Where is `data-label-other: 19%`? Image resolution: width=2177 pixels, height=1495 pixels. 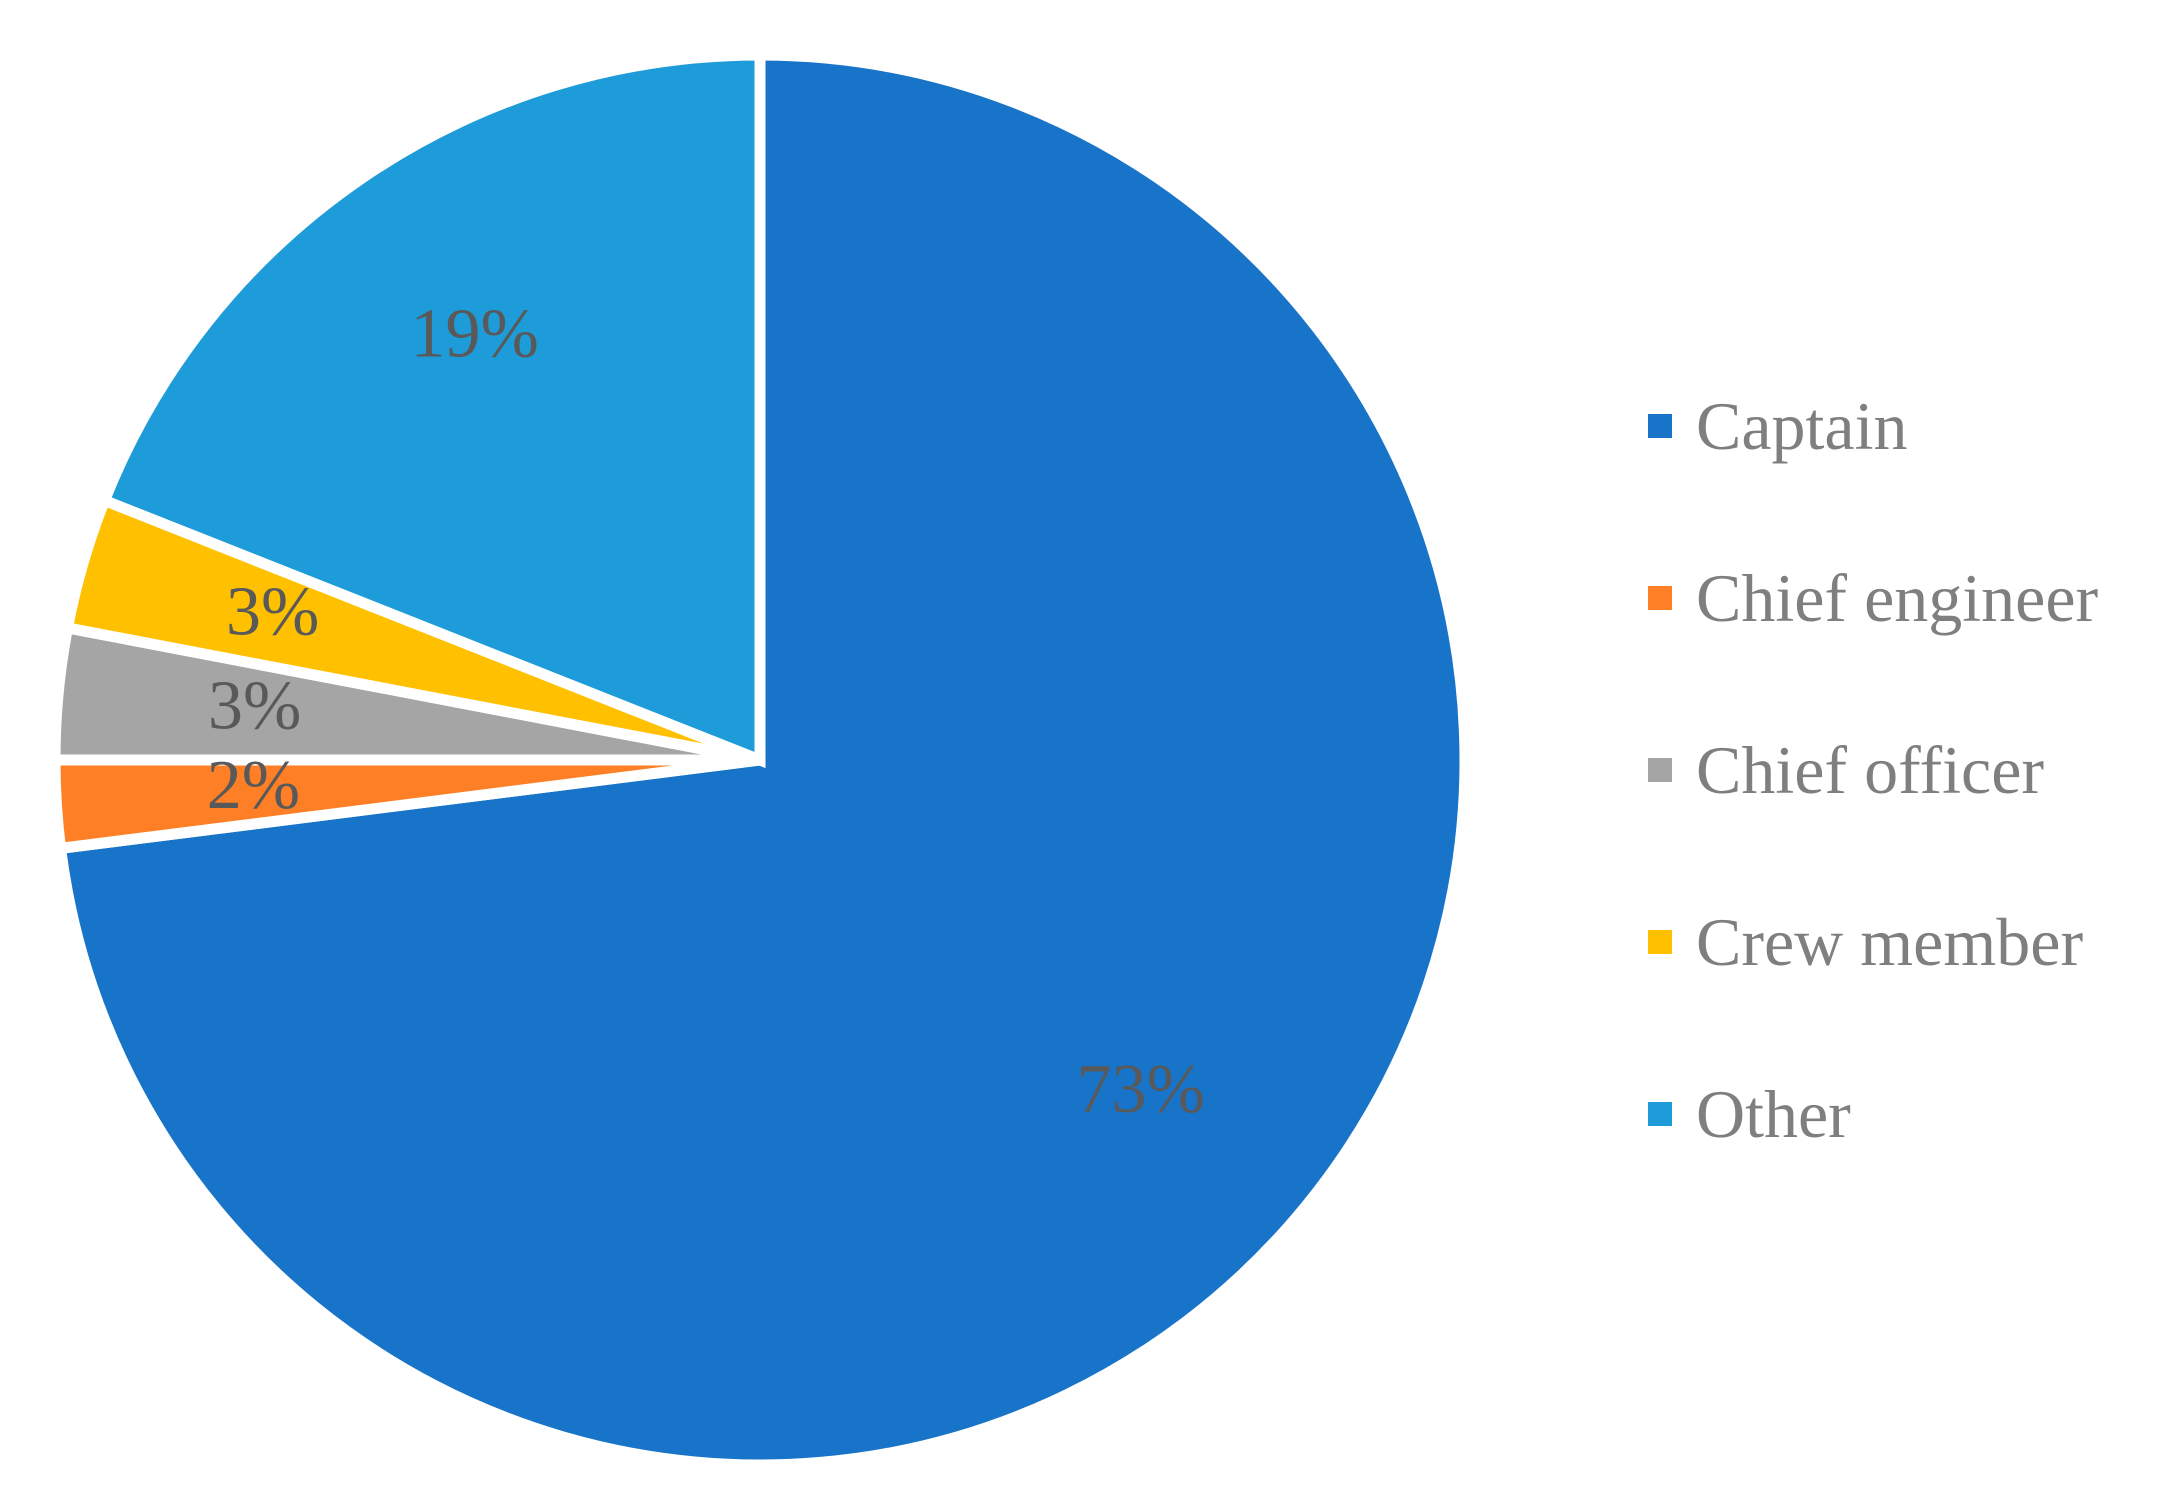 data-label-other: 19% is located at coordinates (475, 333).